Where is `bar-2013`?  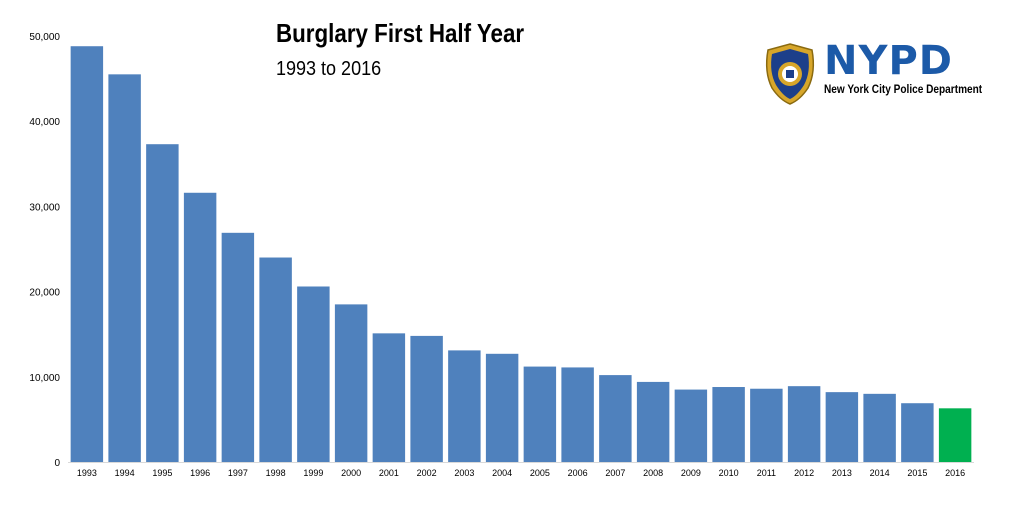
bar-2013 is located at coordinates (842, 427).